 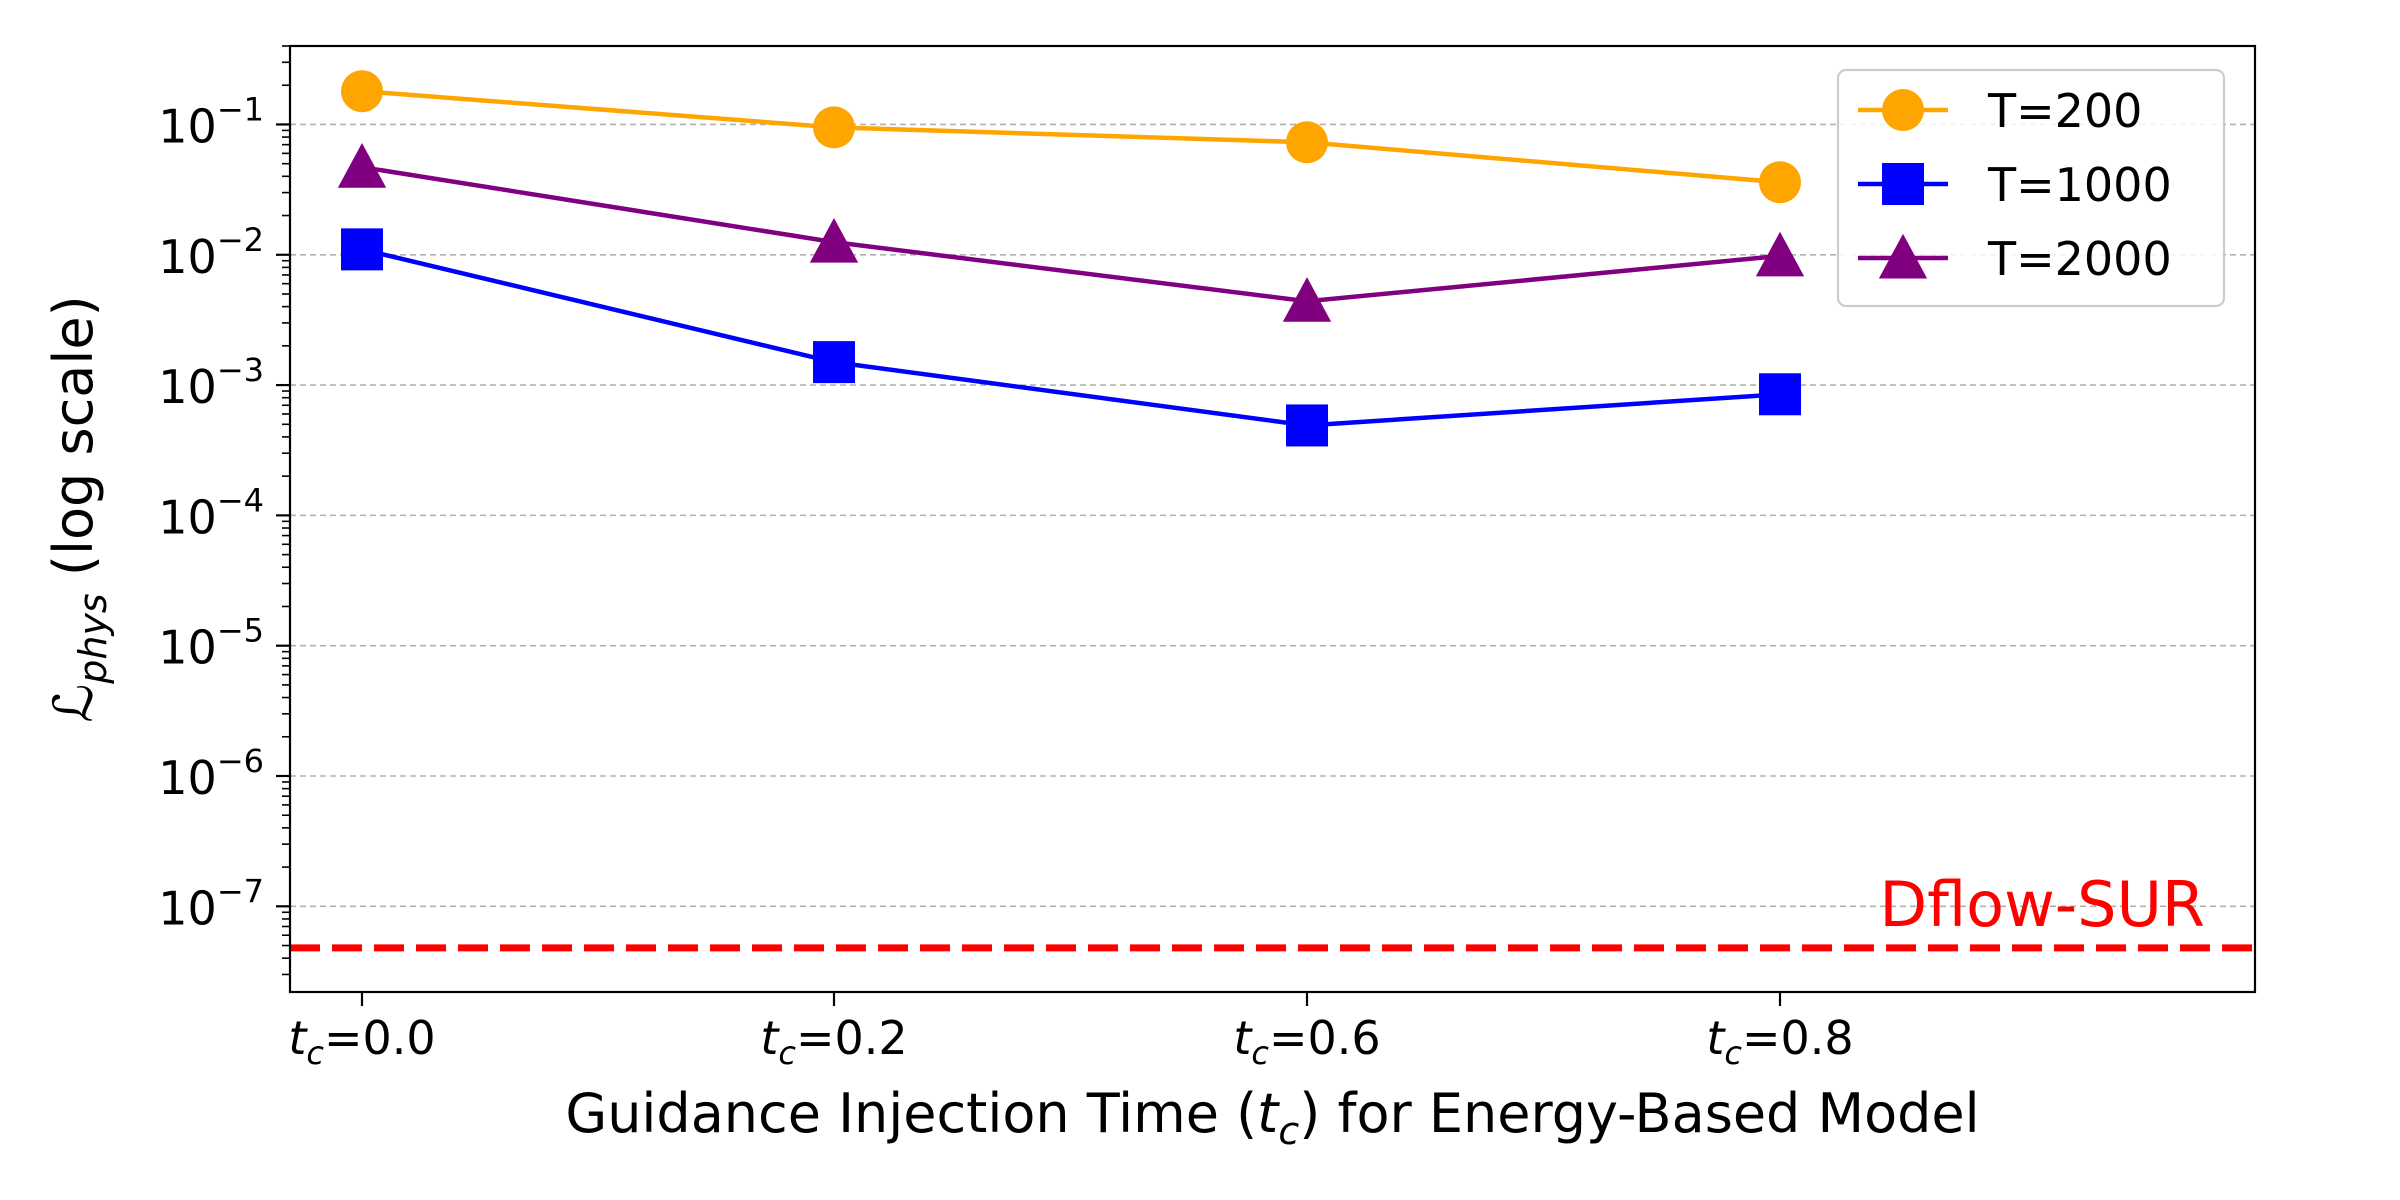 I want to click on legend: T=200 T=1000 T=2000, so click(x=2031, y=188).